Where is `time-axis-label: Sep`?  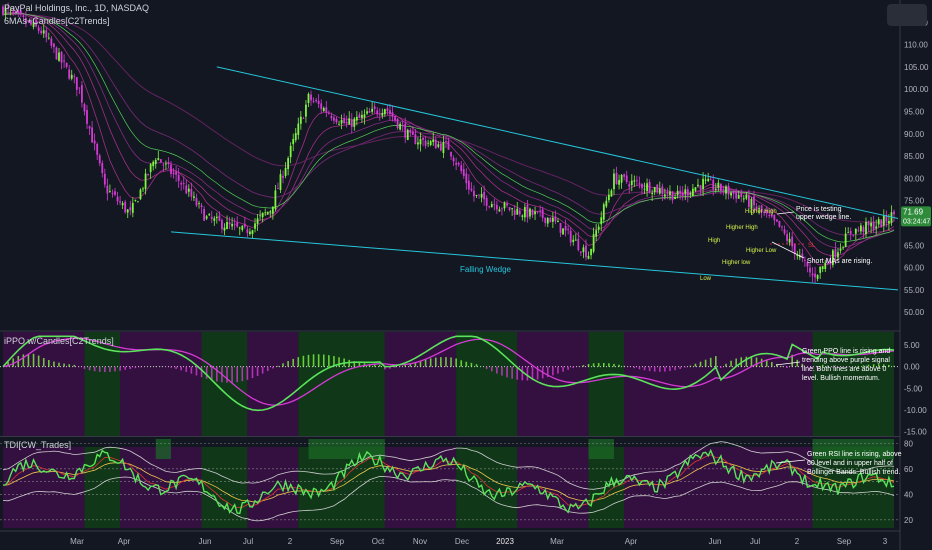
time-axis-label: Sep is located at coordinates (337, 541).